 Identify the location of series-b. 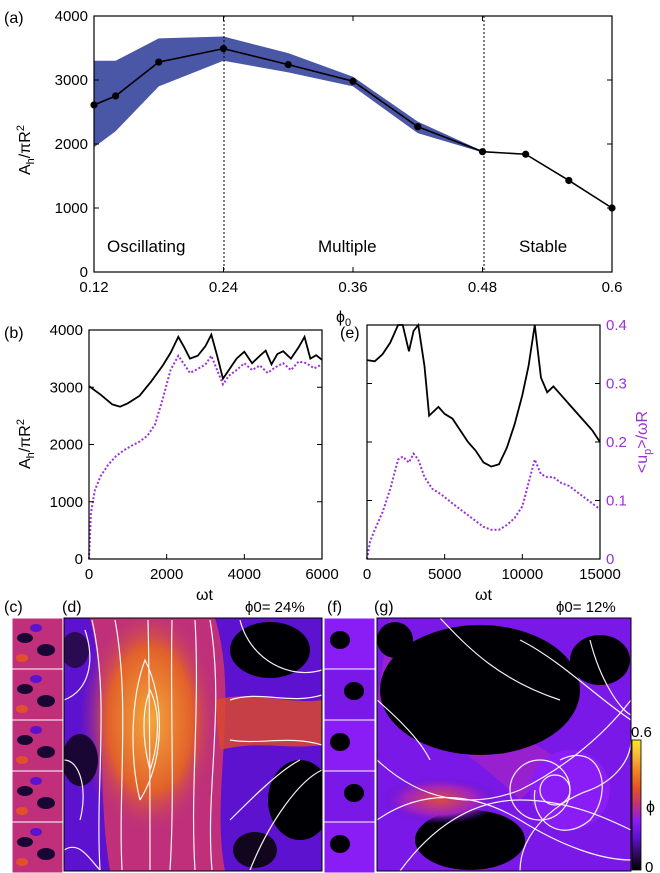
(205, 446).